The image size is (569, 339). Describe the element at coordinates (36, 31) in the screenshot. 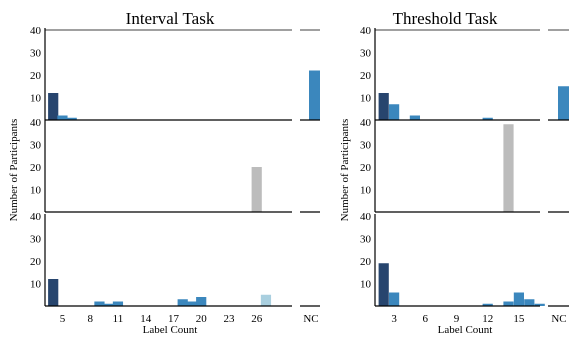

I see `interval-row1-ytick-label: 40` at that location.